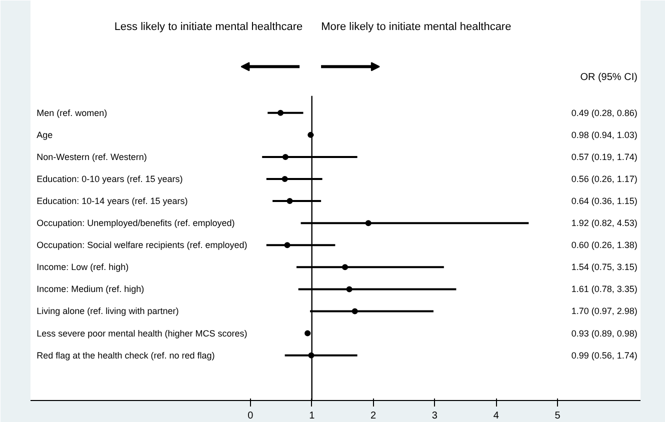  Describe the element at coordinates (604, 179) in the screenshot. I see `annotation: 0.56 (0.26, 1.17)` at that location.